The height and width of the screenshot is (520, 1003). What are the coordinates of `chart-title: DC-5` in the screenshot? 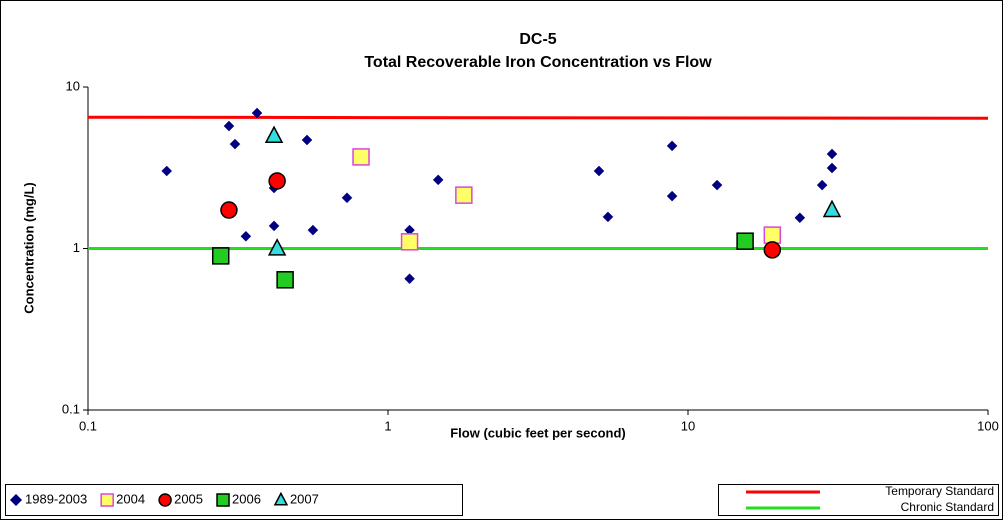 It's located at (537, 39).